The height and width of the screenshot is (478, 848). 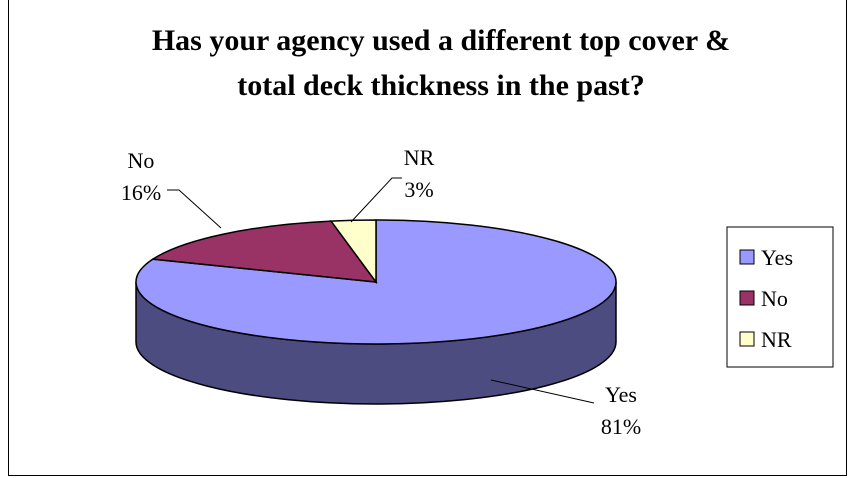 I want to click on legend-swatch-nr, so click(x=747, y=339).